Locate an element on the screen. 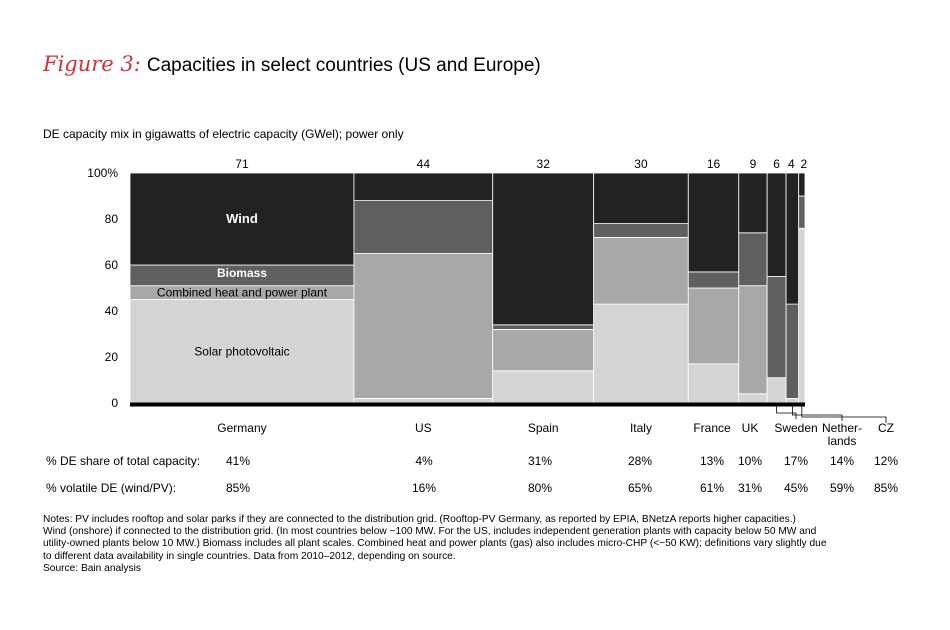 Image resolution: width=950 pixels, height=630 pixels. y-tick-label: 60 is located at coordinates (112, 265).